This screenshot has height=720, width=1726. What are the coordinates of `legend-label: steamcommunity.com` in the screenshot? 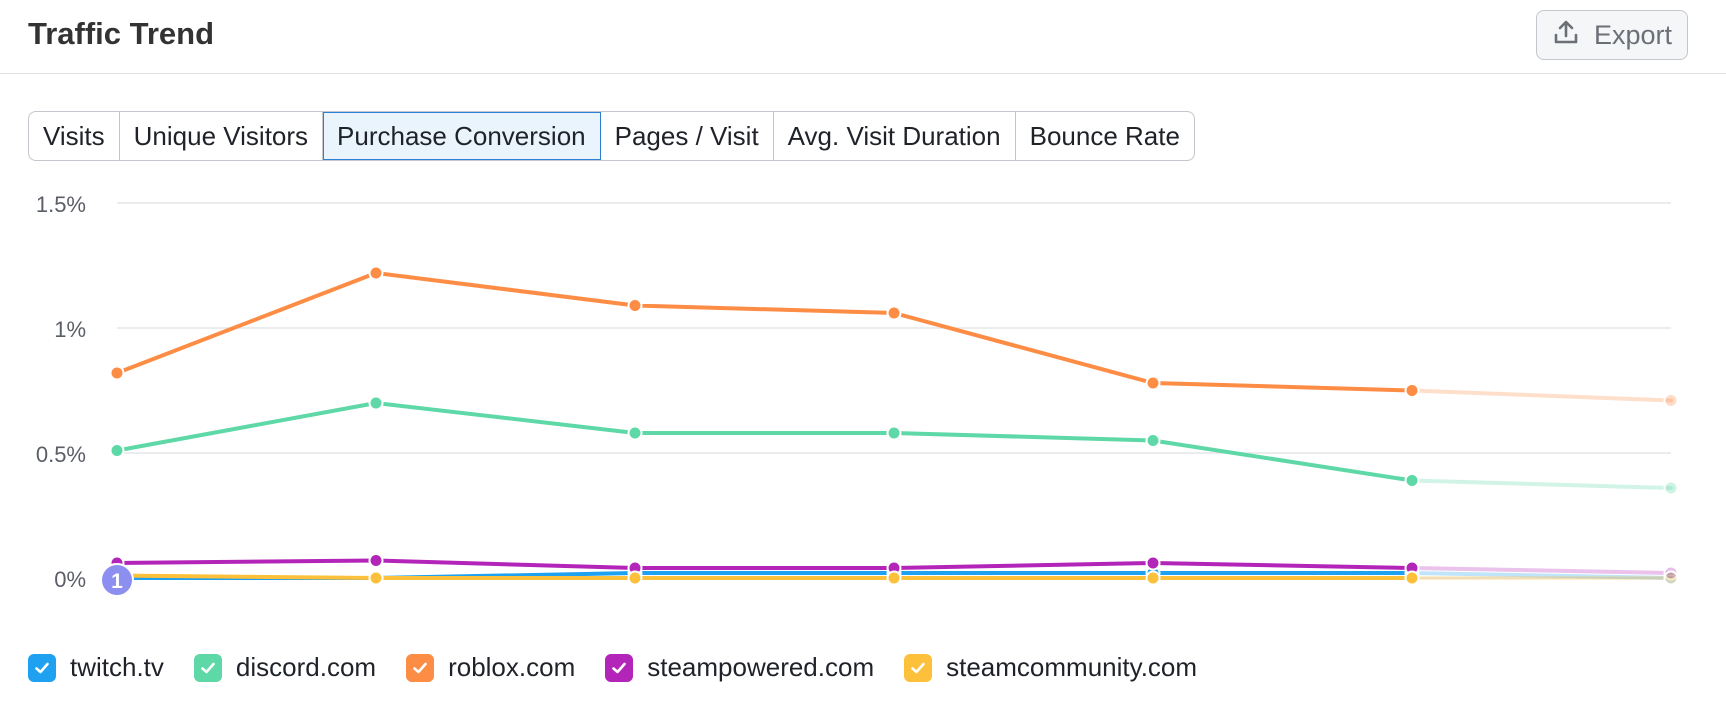 It's located at (1072, 667).